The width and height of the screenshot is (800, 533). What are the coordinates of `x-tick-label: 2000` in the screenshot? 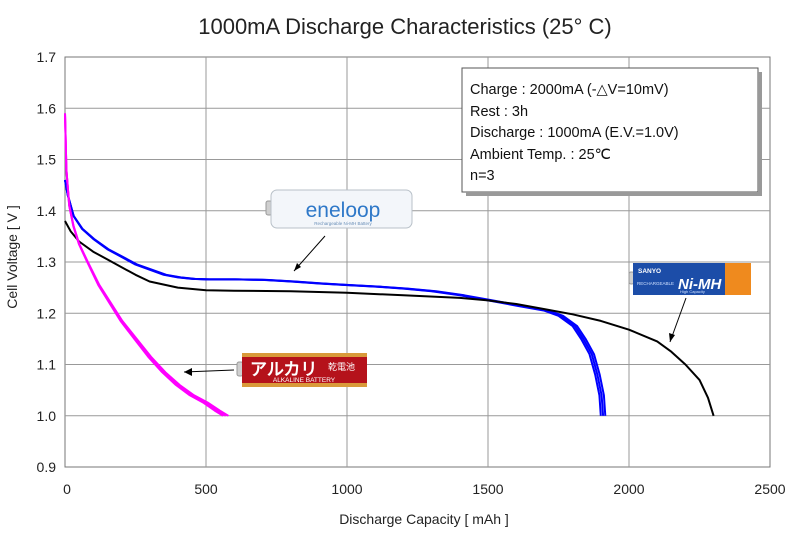 It's located at (628, 489).